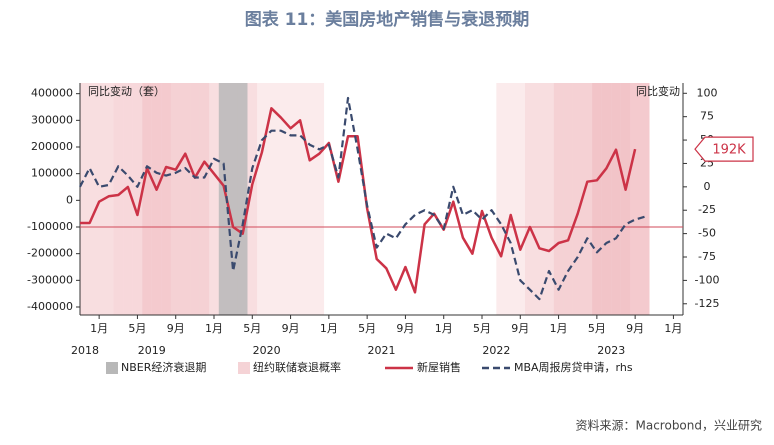 The image size is (774, 445). Describe the element at coordinates (233, 199) in the screenshot. I see `nber-recession` at that location.